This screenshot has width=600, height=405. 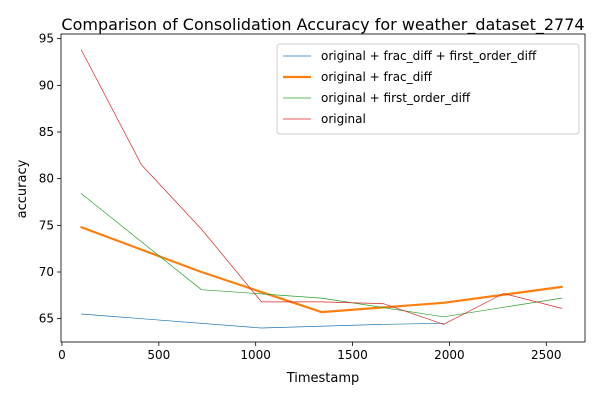 What do you see at coordinates (377, 77) in the screenshot?
I see `legend-label: original + frac_diff` at bounding box center [377, 77].